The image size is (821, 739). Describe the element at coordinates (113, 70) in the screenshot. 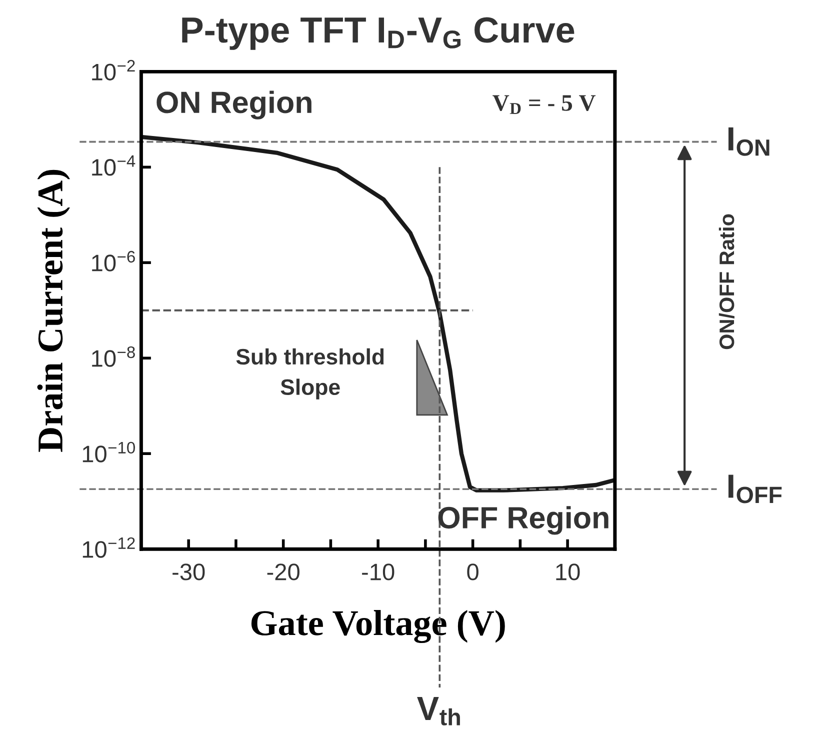

I see `y-tick-label: 10$^{−2}$` at that location.